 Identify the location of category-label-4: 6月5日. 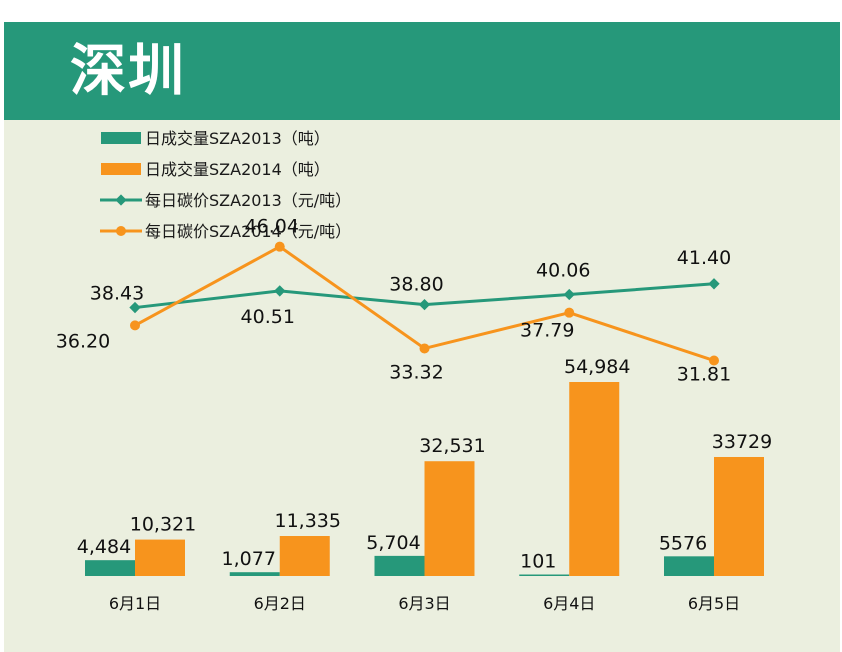
(714, 603).